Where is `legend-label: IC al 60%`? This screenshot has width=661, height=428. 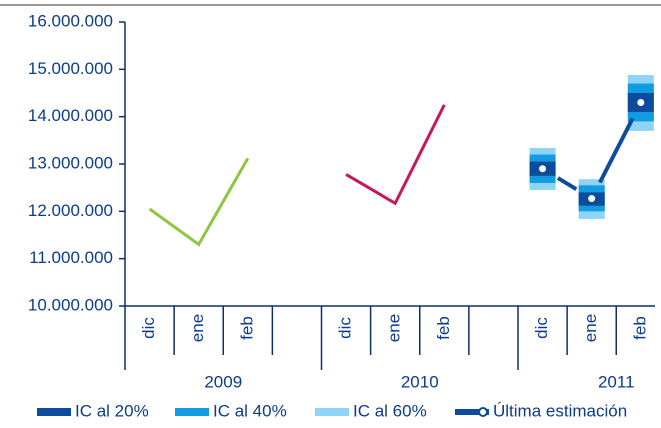 legend-label: IC al 60% is located at coordinates (390, 410).